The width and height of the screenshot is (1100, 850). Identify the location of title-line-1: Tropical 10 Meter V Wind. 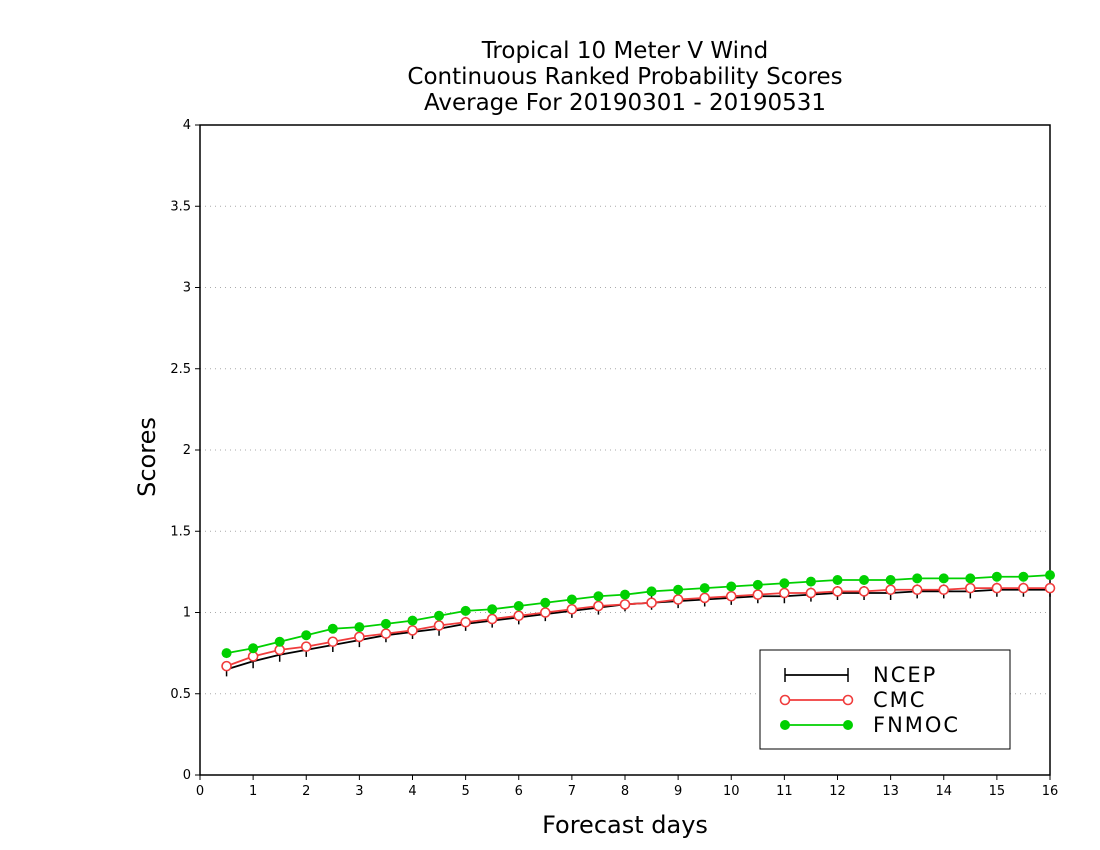
(624, 51).